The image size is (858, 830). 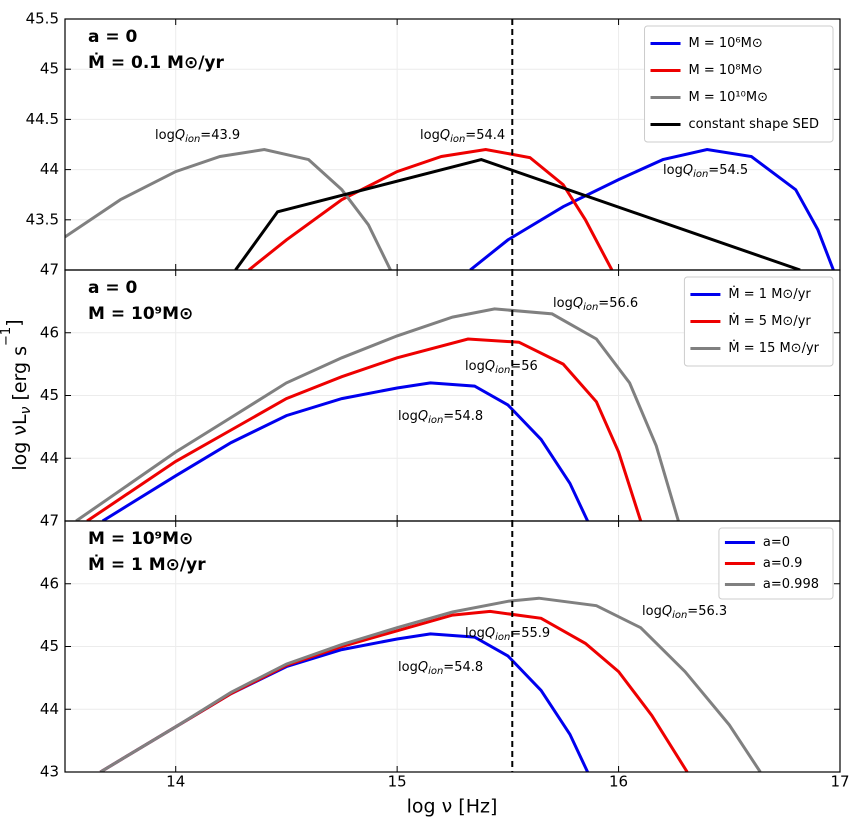 I want to click on y-label-part: [erg s, so click(x=20, y=376).